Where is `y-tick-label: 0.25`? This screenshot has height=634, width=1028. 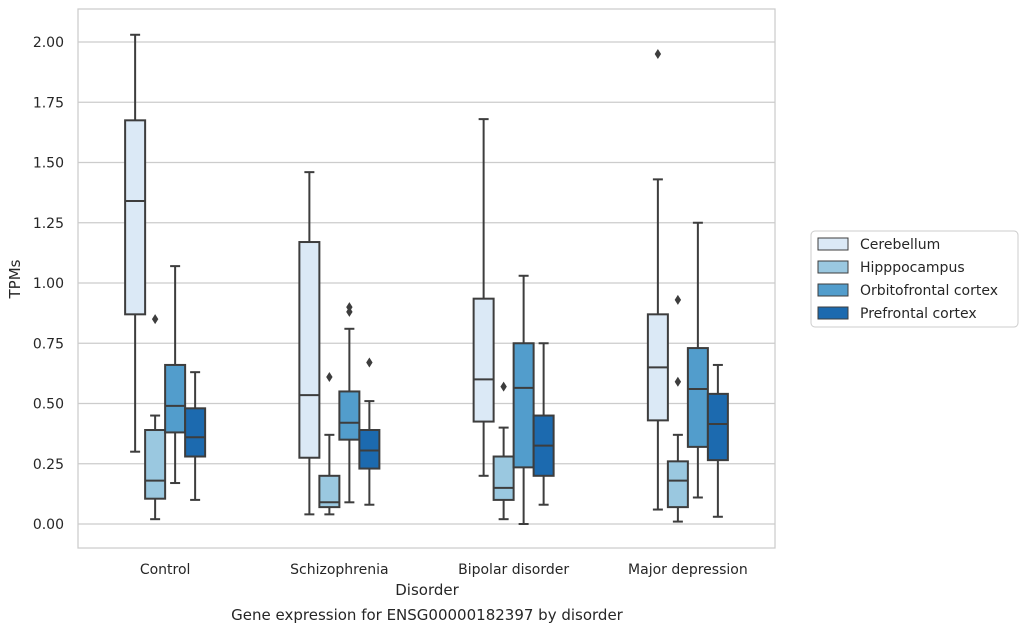 y-tick-label: 0.25 is located at coordinates (48, 465).